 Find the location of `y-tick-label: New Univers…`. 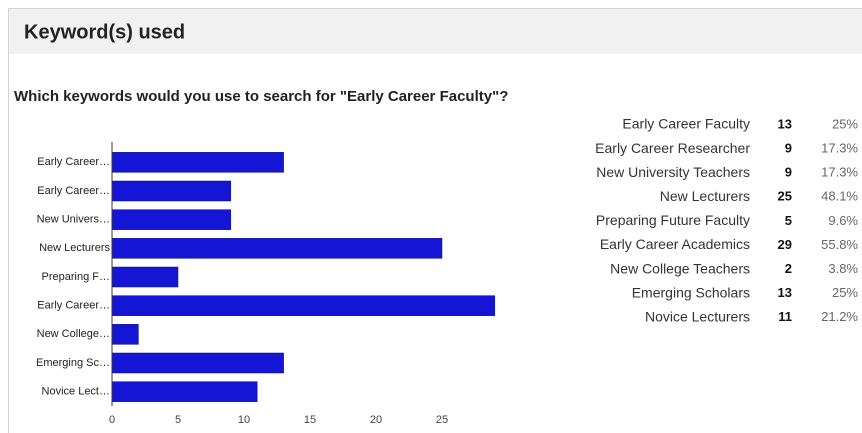

y-tick-label: New Univers… is located at coordinates (73, 220).